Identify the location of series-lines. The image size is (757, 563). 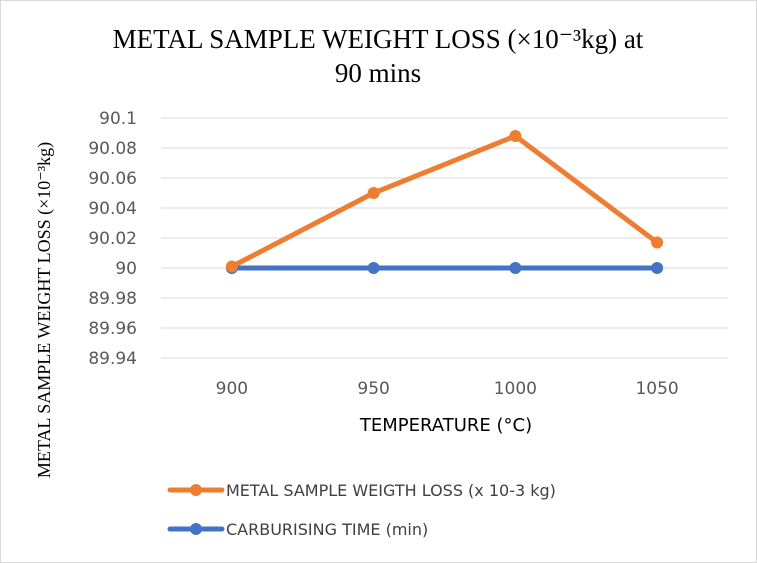
(444, 202).